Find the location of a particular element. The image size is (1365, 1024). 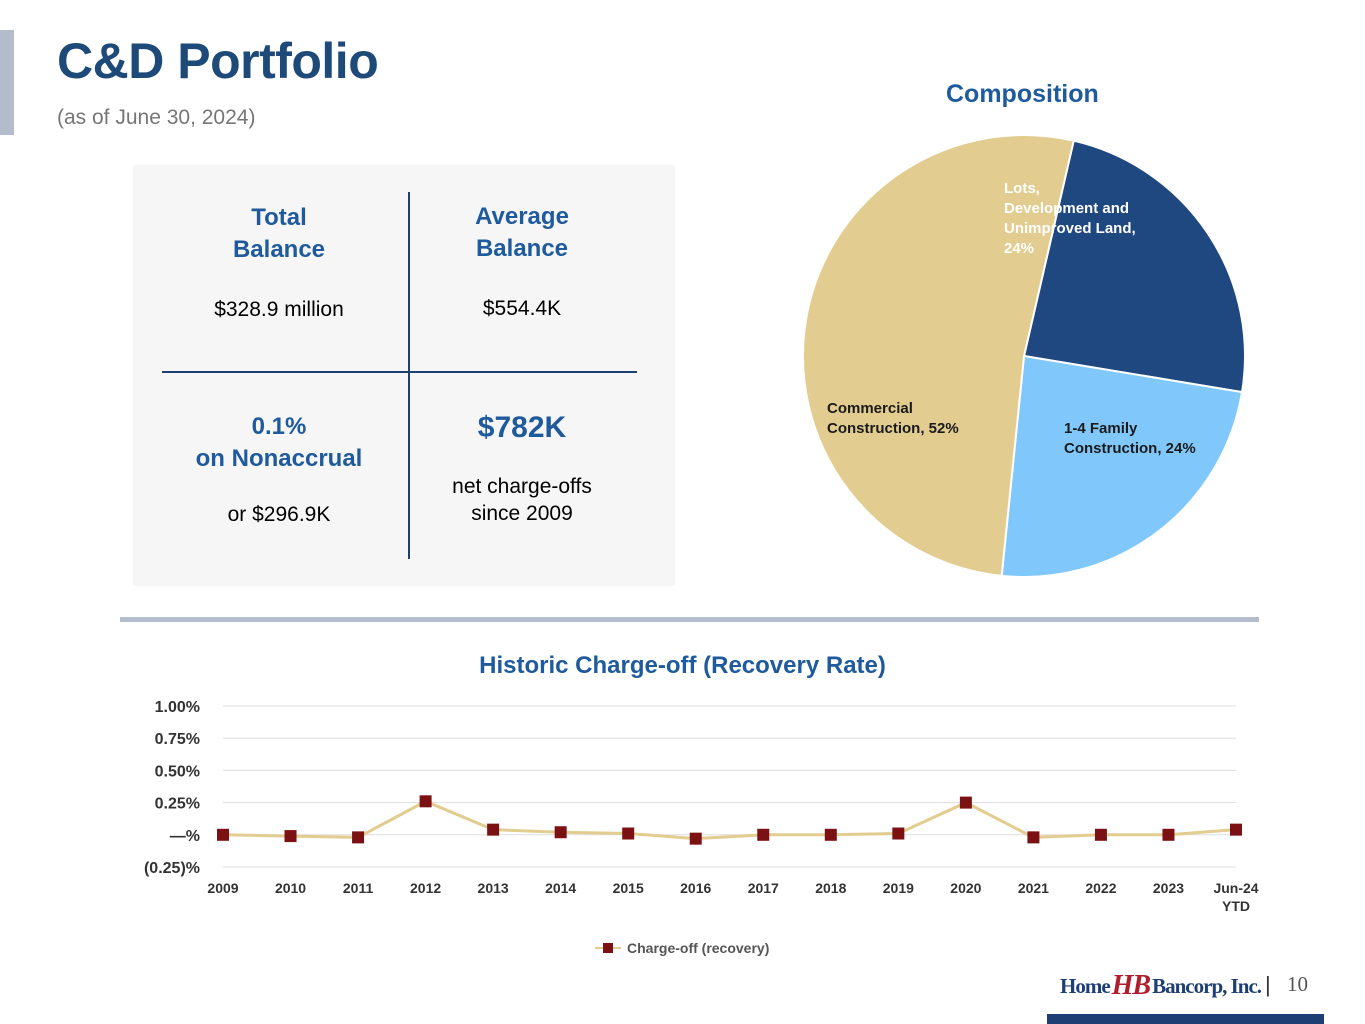

total-balance-cell: Total Balance $328.9 million is located at coordinates (279, 262).